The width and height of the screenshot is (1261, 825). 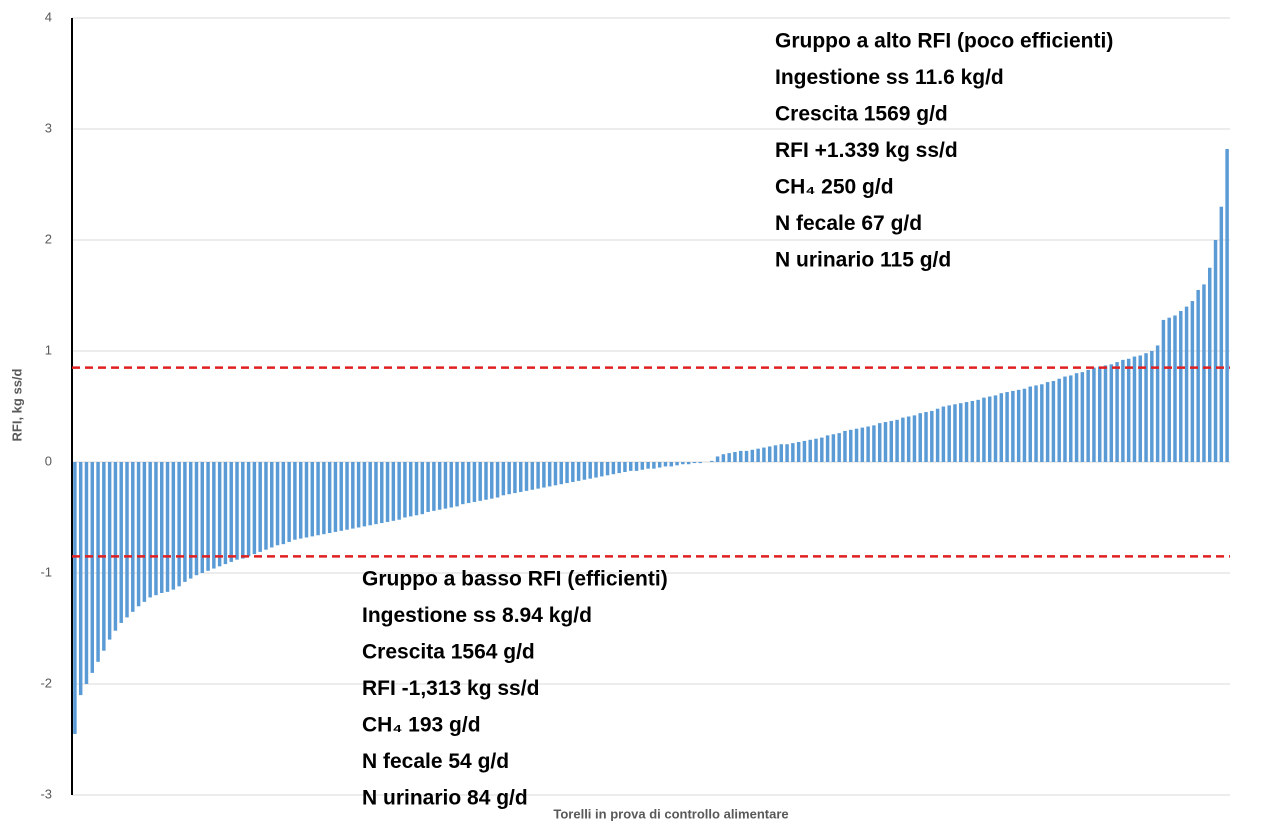 What do you see at coordinates (477, 615) in the screenshot?
I see `annotation-line: Ingestione ss 8.94 kg/d` at bounding box center [477, 615].